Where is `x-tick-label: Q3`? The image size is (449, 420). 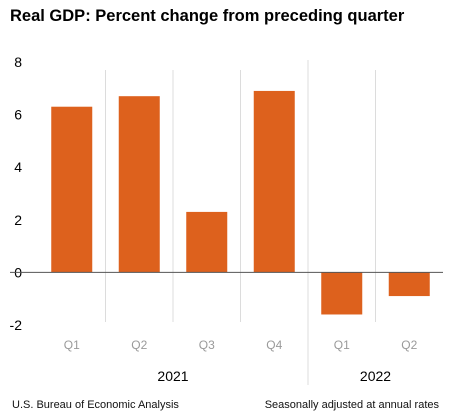 x-tick-label: Q3 is located at coordinates (207, 345).